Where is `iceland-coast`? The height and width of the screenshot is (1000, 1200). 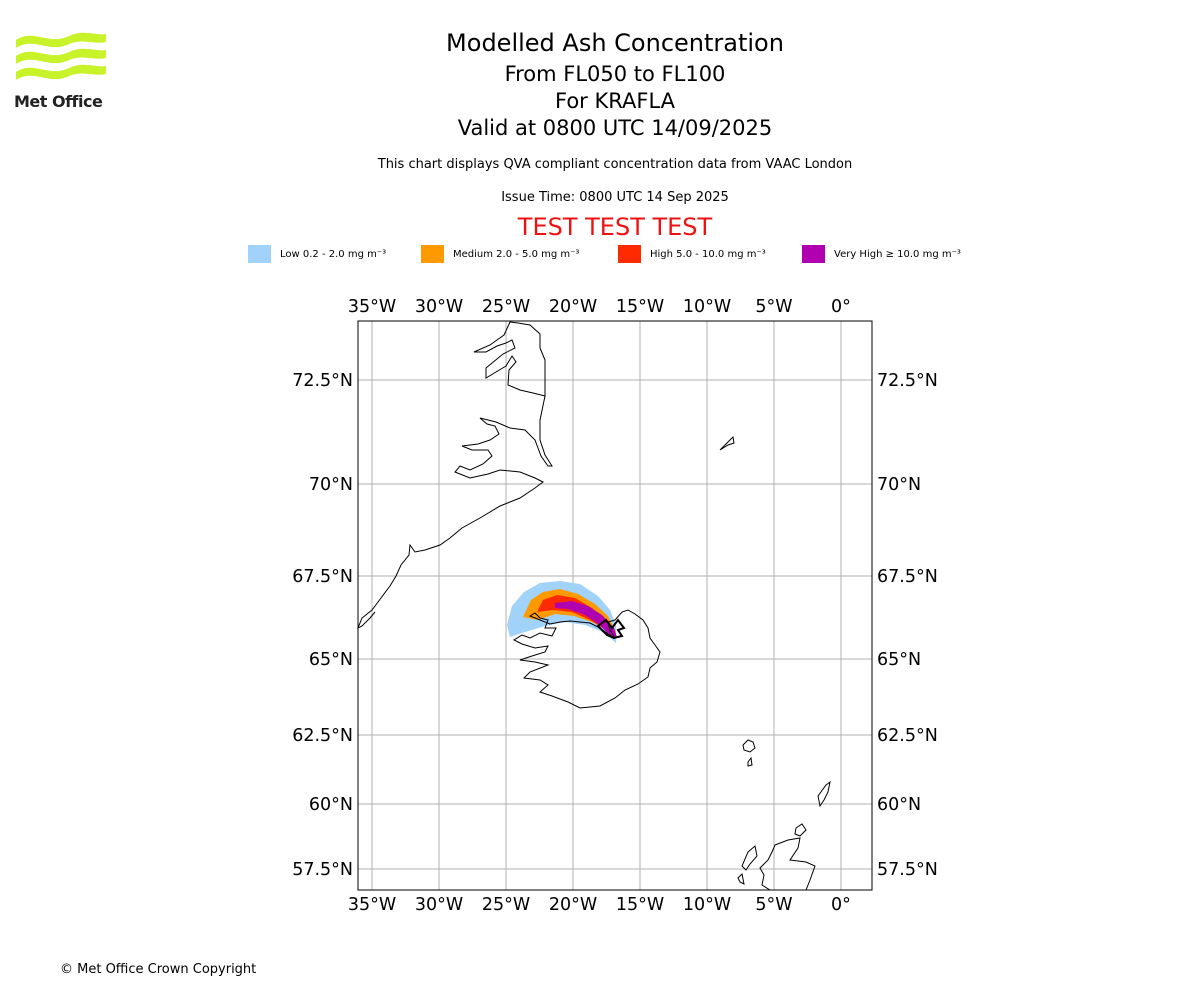
iceland-coast is located at coordinates (586, 659).